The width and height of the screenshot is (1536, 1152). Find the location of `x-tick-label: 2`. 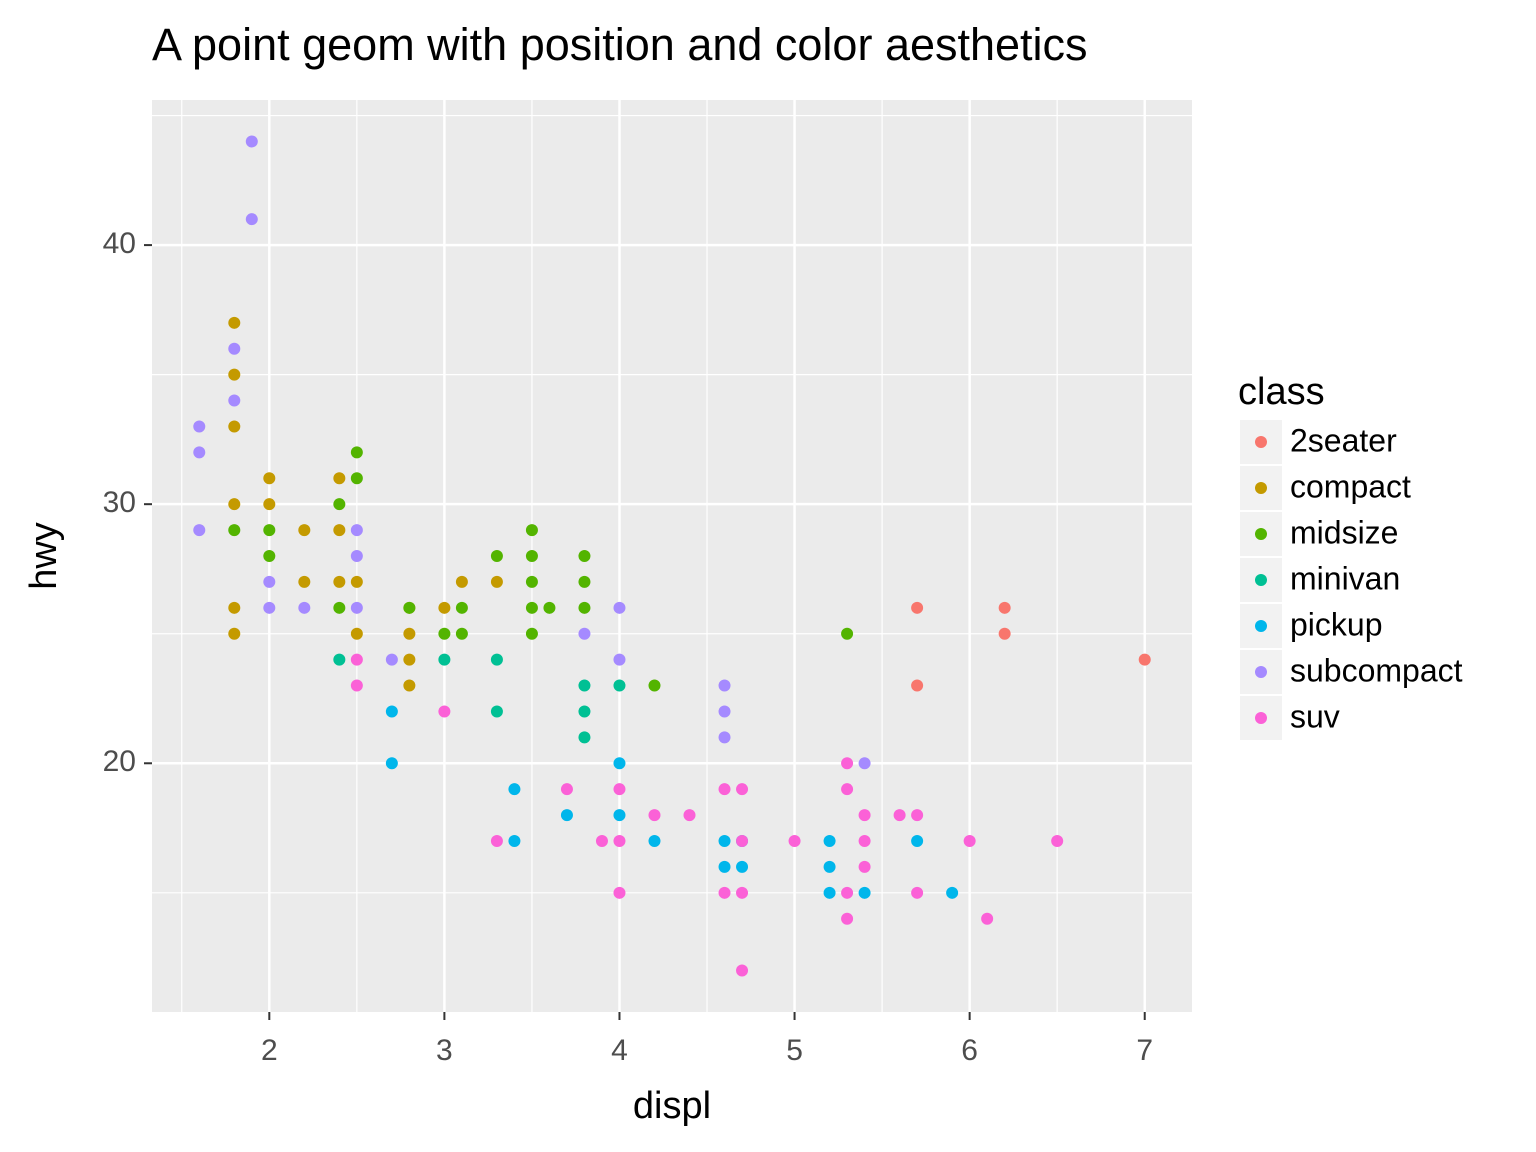

x-tick-label: 2 is located at coordinates (269, 1050).